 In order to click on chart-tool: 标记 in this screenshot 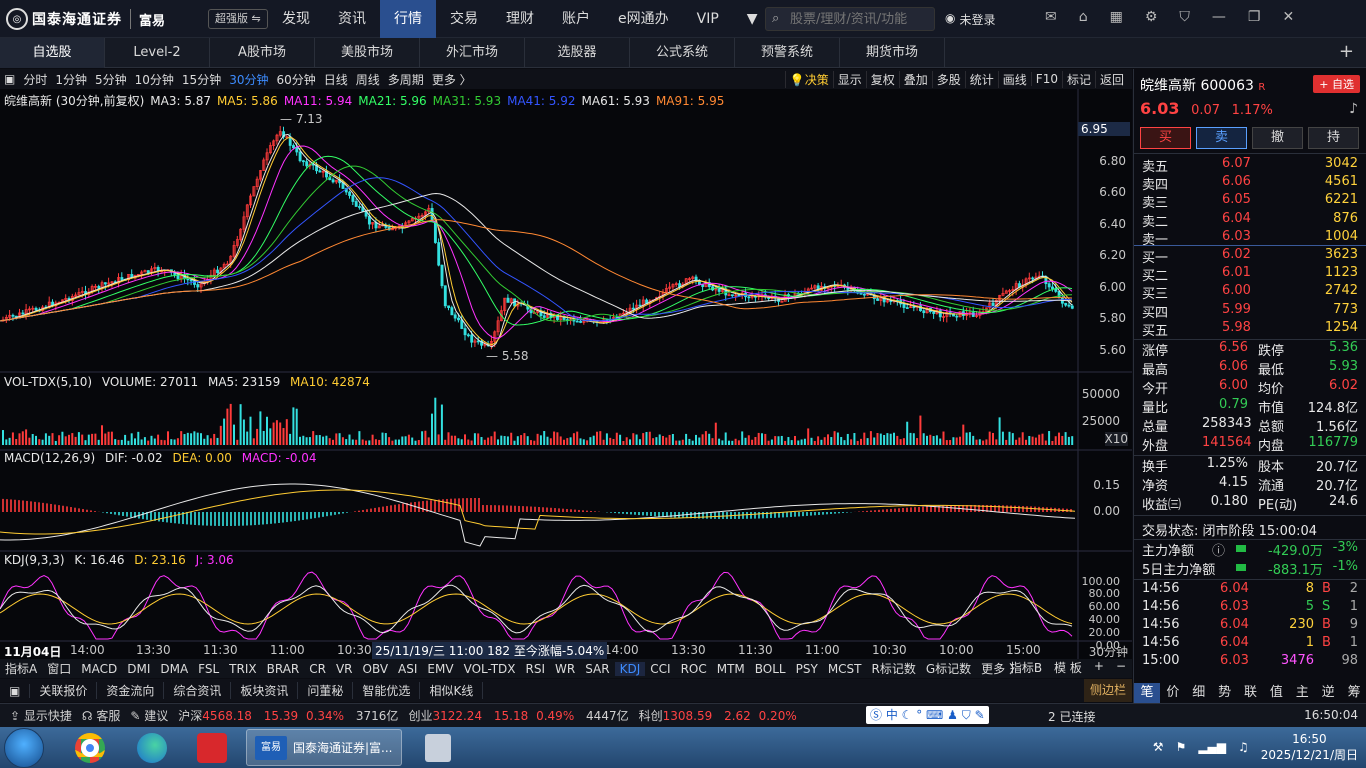, I will do `click(1078, 79)`.